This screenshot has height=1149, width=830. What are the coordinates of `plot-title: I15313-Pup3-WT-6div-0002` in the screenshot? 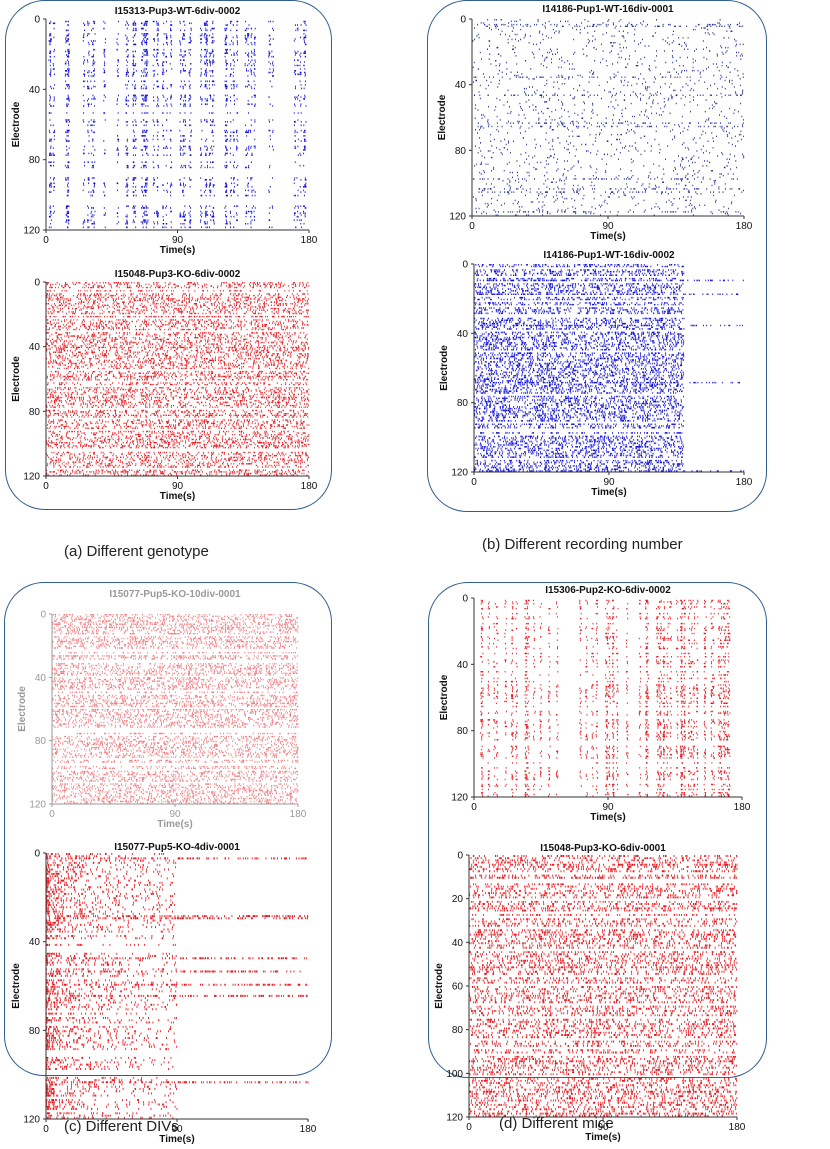 It's located at (178, 11).